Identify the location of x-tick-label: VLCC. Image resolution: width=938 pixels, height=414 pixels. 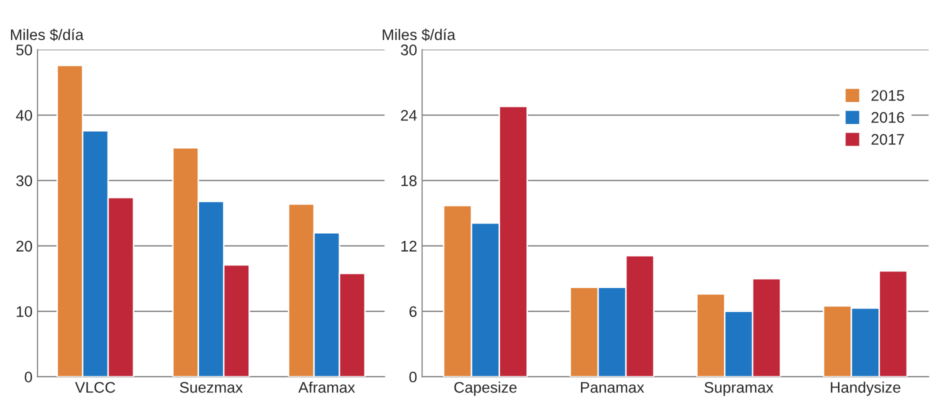
(95, 387).